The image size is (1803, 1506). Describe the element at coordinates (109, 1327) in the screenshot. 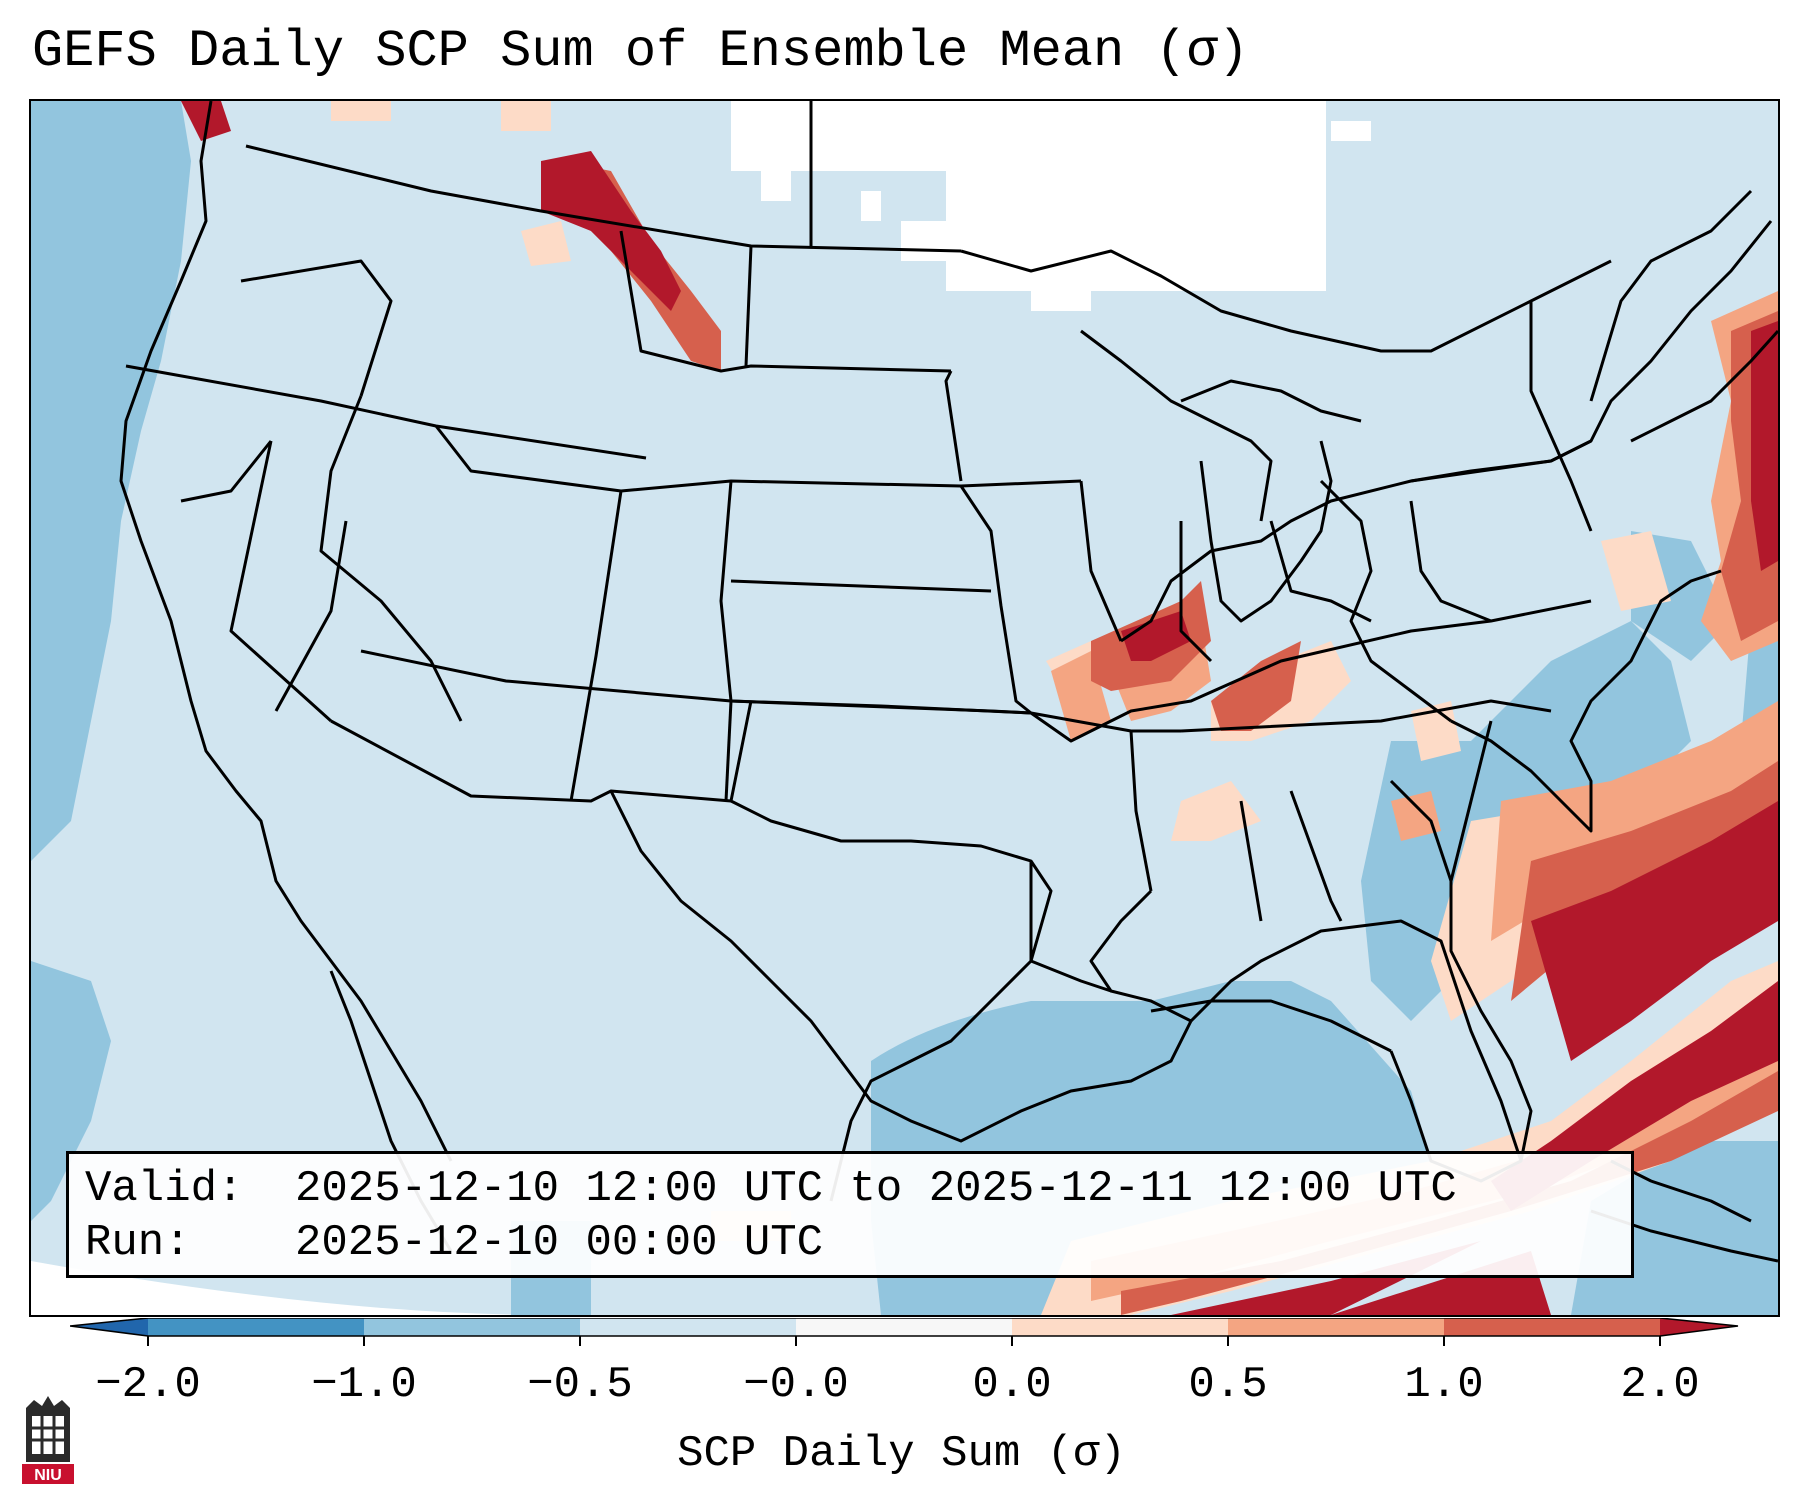

I see `colorbar-extend-low` at that location.